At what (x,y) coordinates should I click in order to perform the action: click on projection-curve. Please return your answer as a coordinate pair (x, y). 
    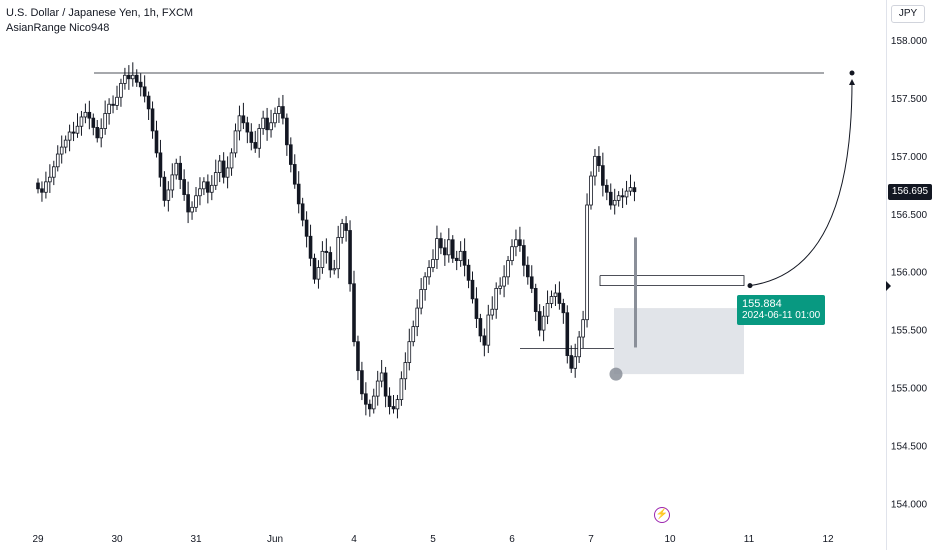
    Looking at the image, I should click on (801, 183).